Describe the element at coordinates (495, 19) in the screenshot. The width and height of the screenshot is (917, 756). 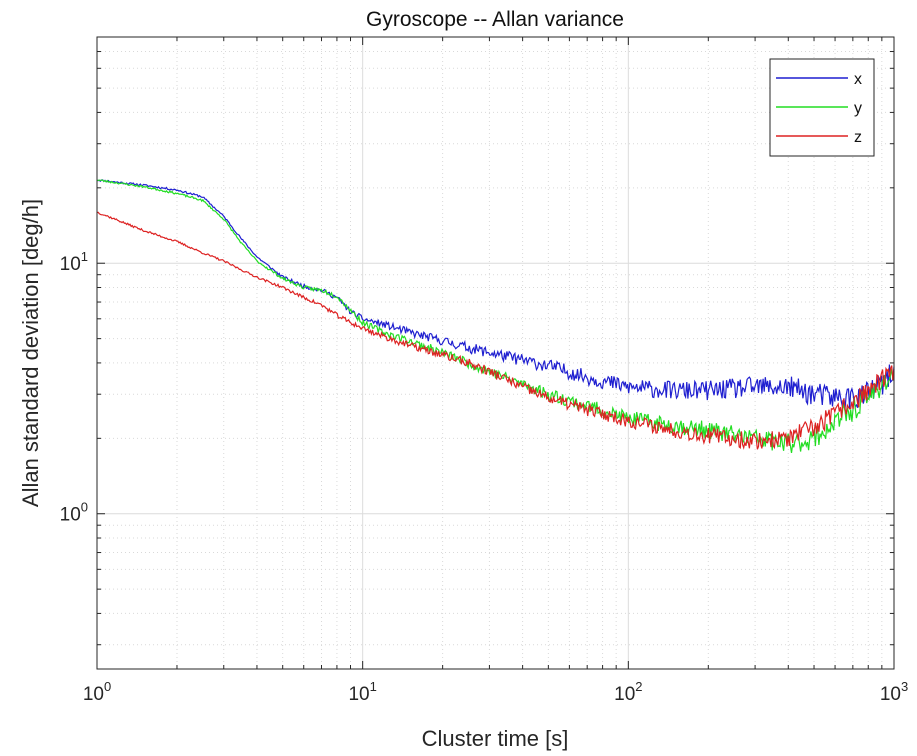
I see `chart-title: Gyroscope -- Allan variance` at that location.